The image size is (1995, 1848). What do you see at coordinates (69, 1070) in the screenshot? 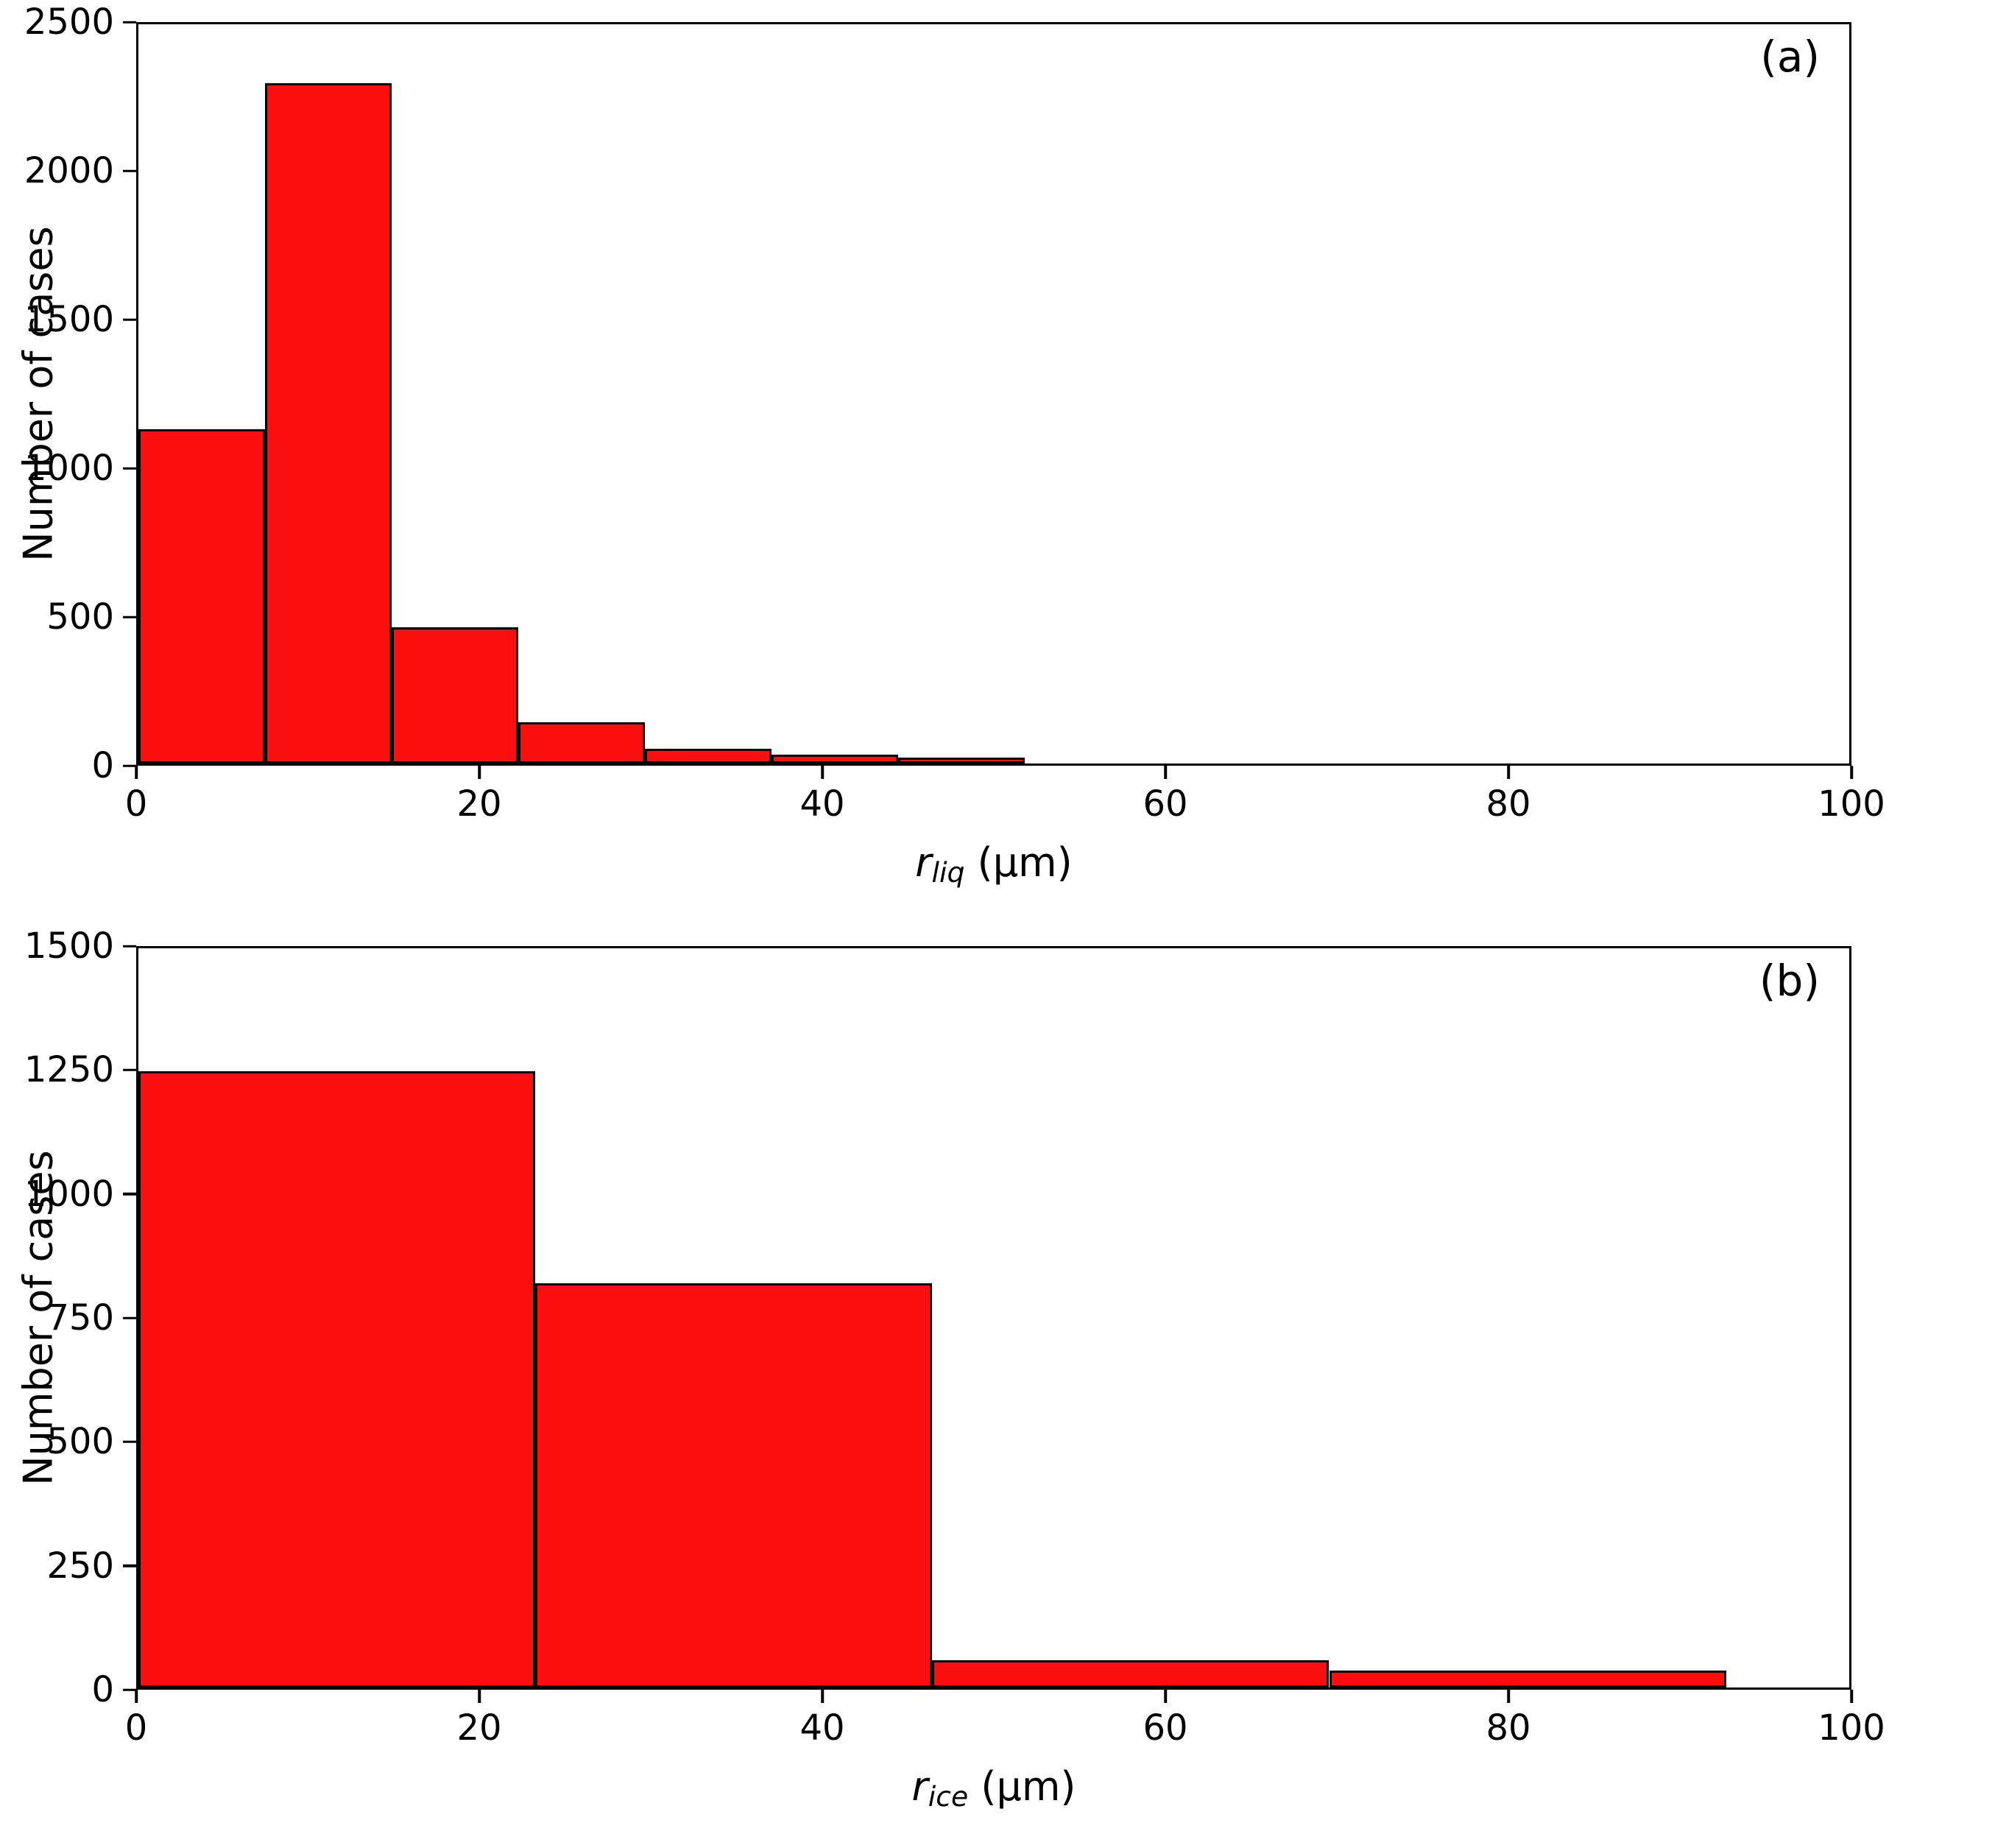
I see `y-tick-label: 1250` at bounding box center [69, 1070].